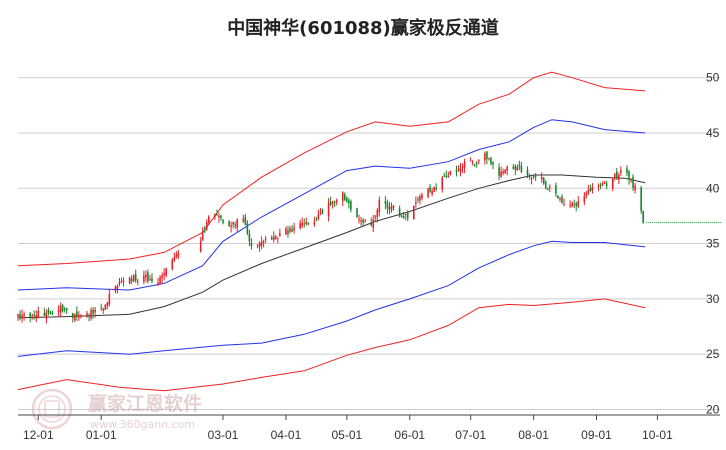  I want to click on y-tick-label: 50, so click(713, 78).